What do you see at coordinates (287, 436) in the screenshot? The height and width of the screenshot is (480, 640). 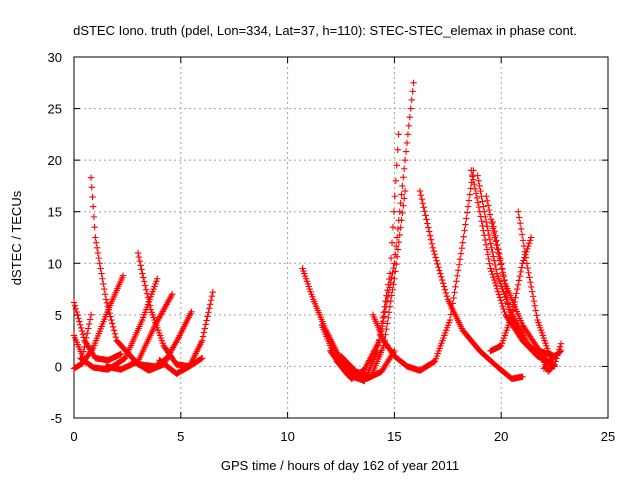 I see `x-tick-label: 10` at bounding box center [287, 436].